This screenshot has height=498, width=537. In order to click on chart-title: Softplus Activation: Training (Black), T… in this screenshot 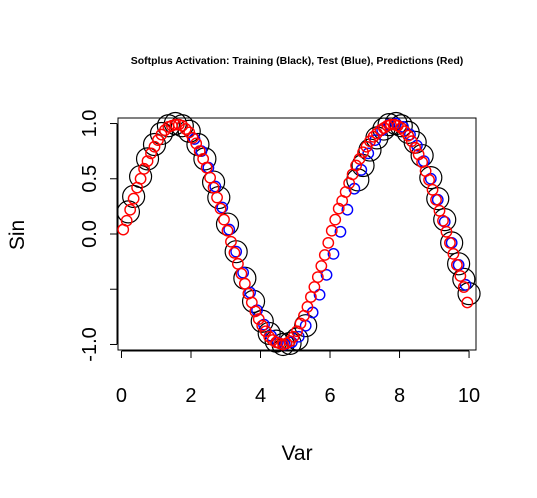, I will do `click(297, 61)`.